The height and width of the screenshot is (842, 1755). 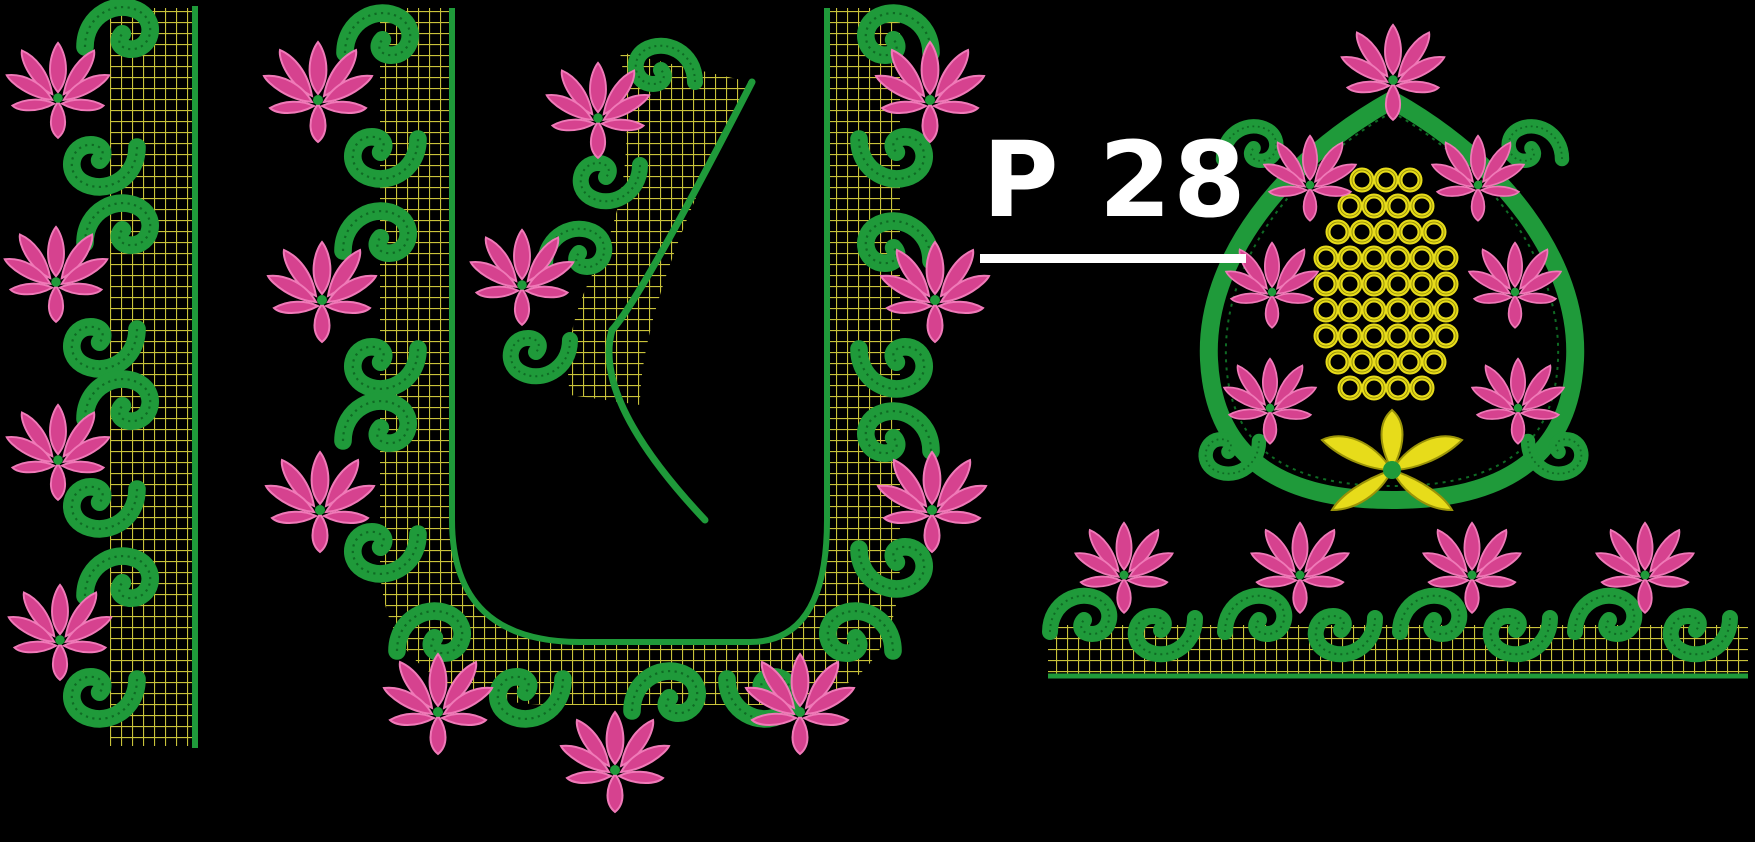 I want to click on pattern-number-label: P 28, so click(x=1115, y=180).